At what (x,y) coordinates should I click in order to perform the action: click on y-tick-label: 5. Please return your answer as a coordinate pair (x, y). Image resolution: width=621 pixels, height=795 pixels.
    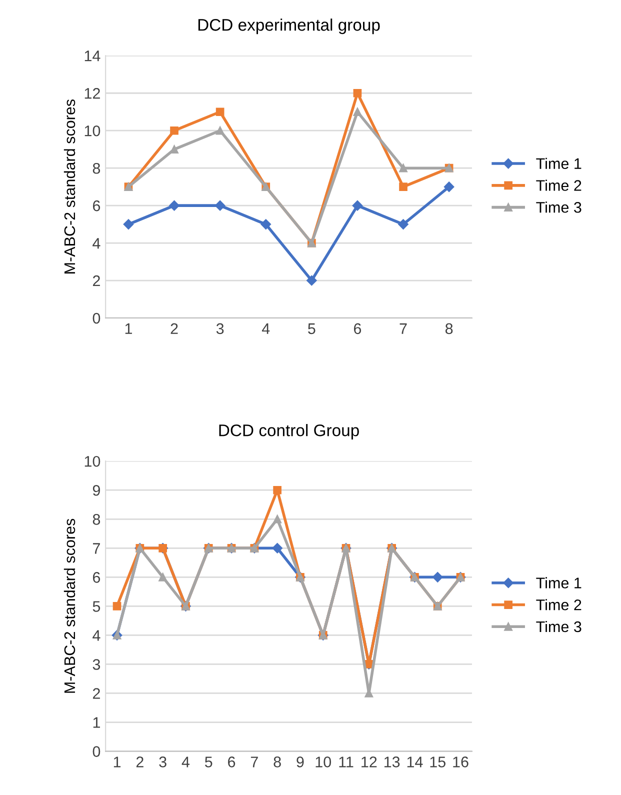
    Looking at the image, I should click on (96, 606).